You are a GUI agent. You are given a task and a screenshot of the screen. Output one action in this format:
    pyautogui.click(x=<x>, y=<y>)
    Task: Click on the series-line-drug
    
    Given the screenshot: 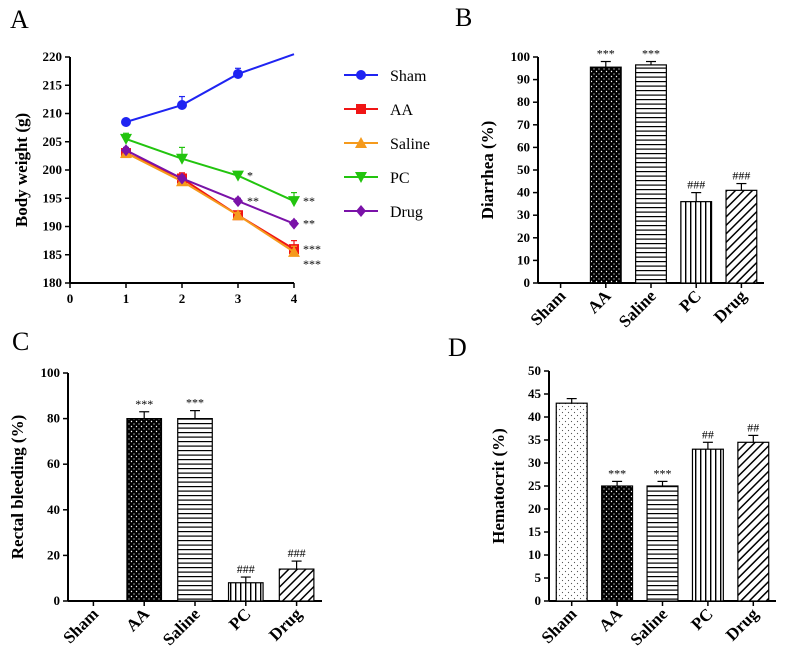 What is the action you would take?
    pyautogui.click(x=210, y=187)
    